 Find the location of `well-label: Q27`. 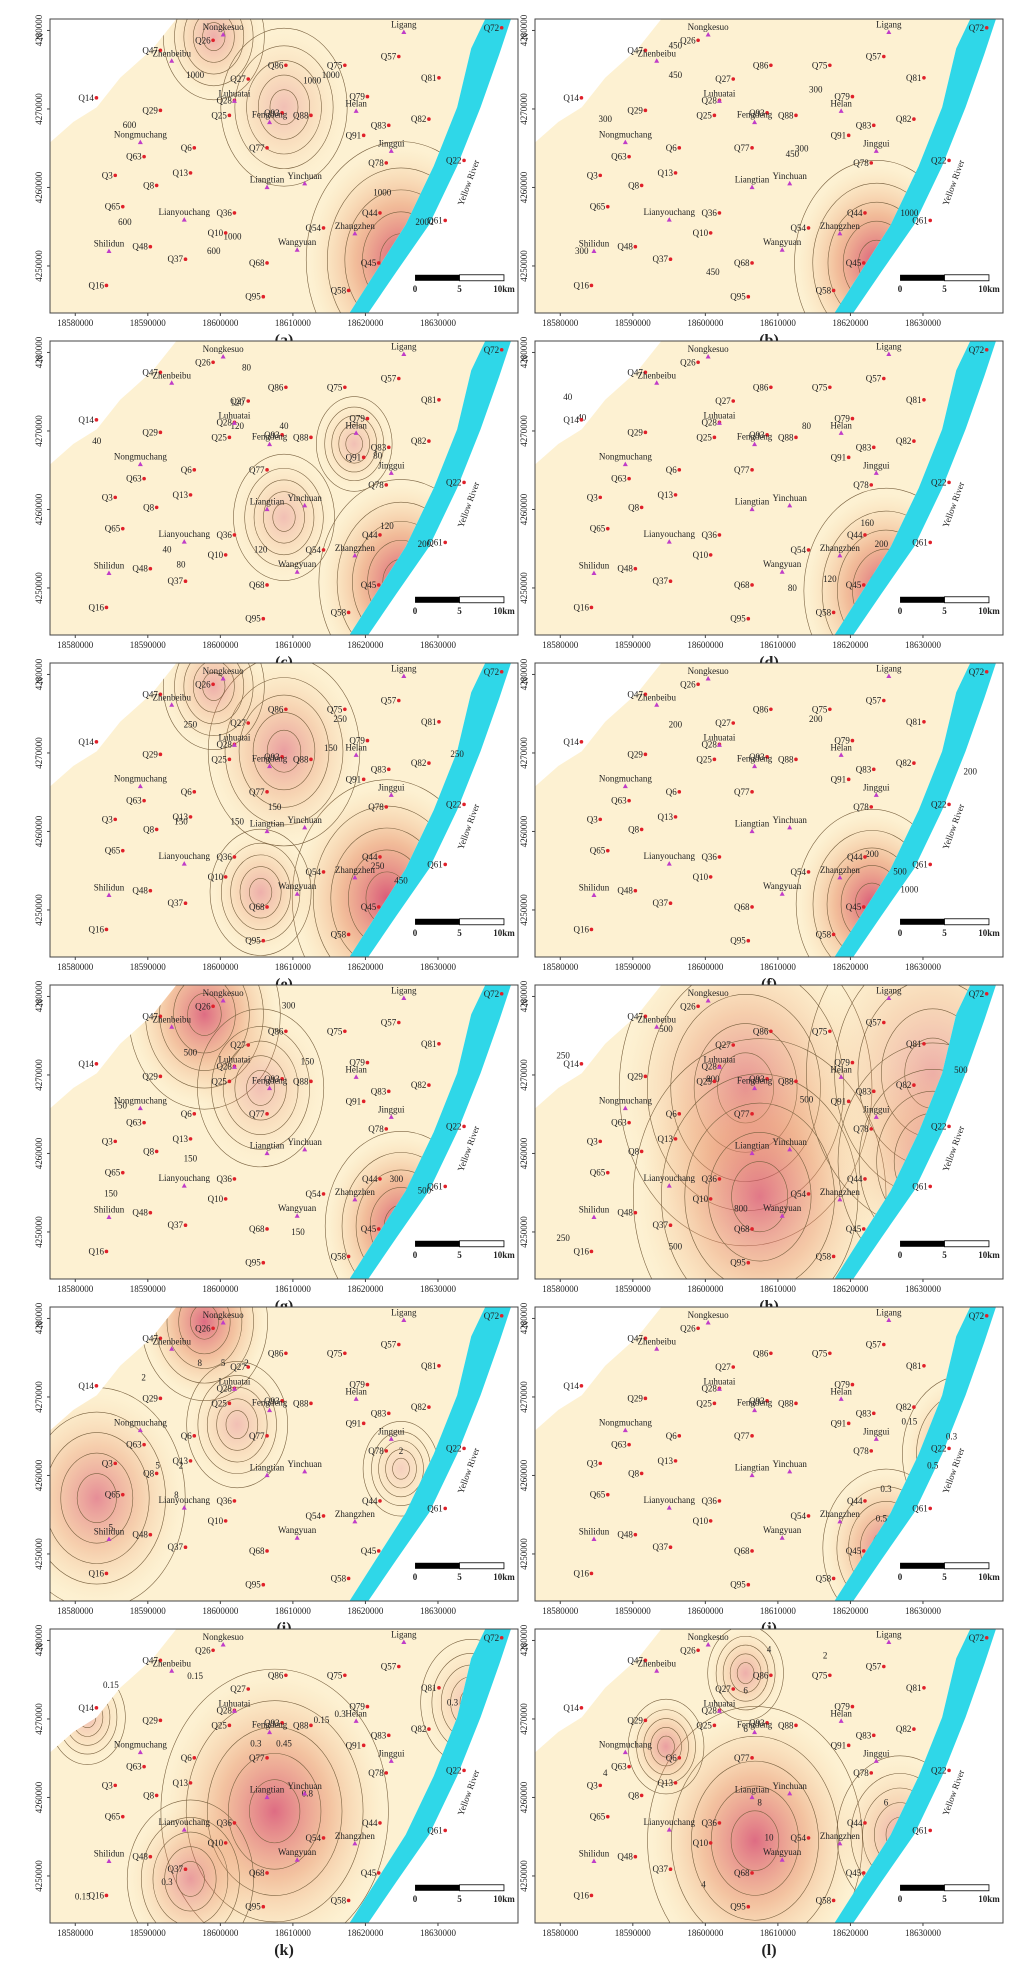

well-label: Q27 is located at coordinates (238, 79).